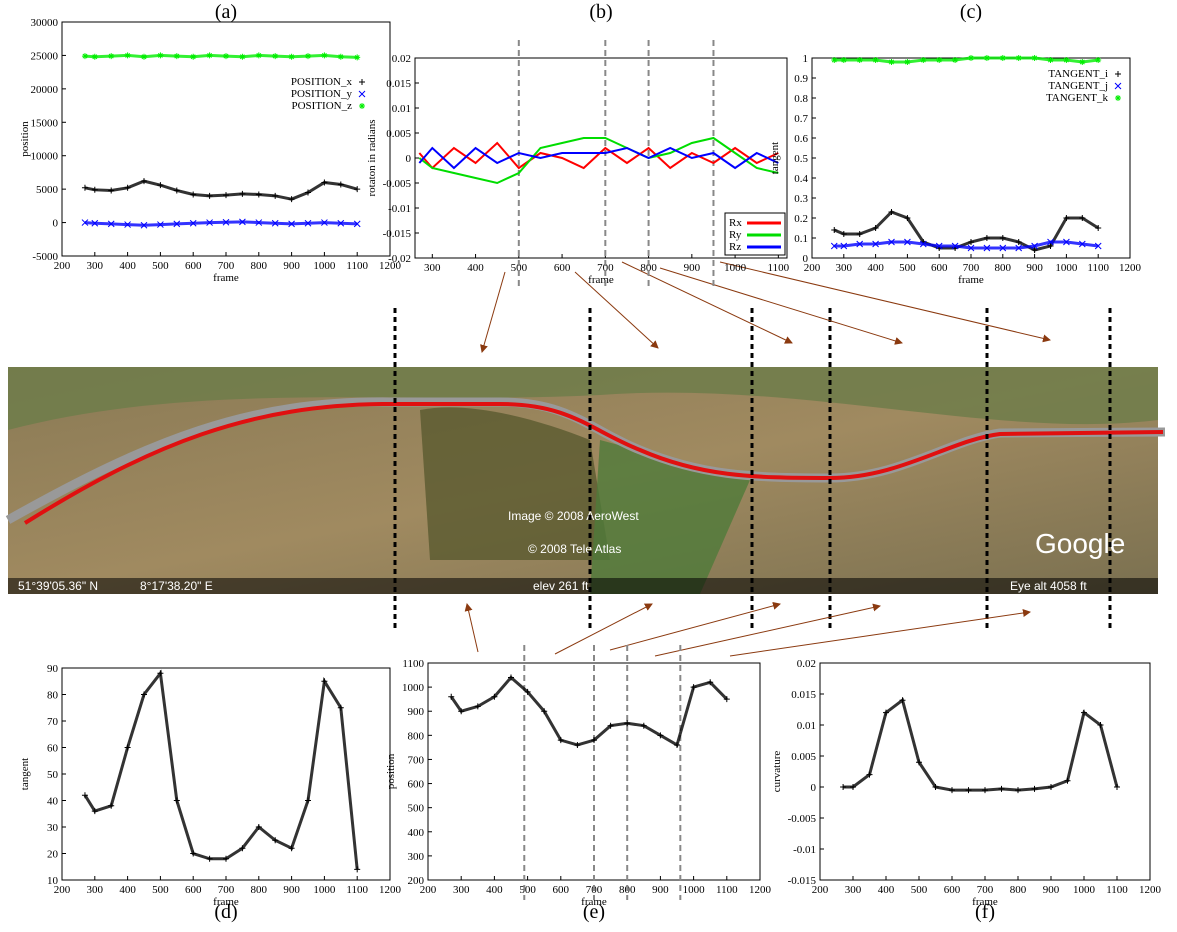 This screenshot has height=932, width=1177. What do you see at coordinates (176, 586) in the screenshot?
I see `longitude: 8°17'38.20" E` at bounding box center [176, 586].